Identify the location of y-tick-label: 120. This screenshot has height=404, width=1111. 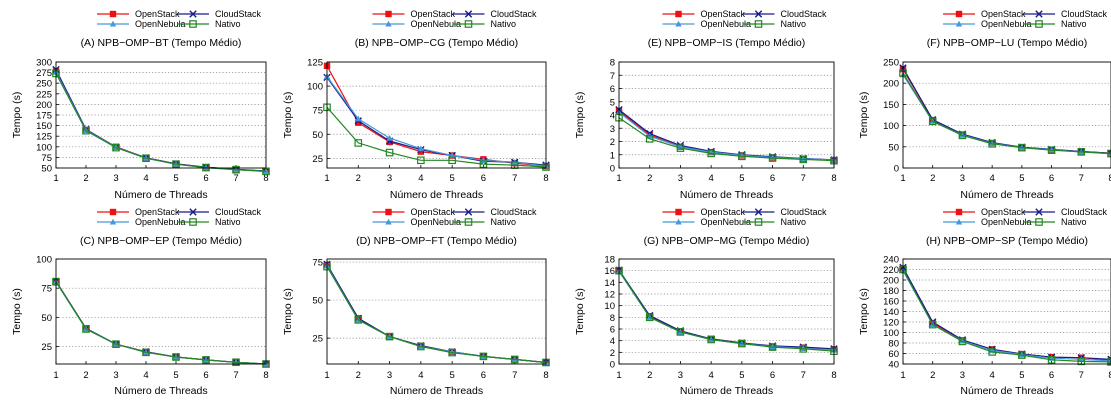
(891, 323).